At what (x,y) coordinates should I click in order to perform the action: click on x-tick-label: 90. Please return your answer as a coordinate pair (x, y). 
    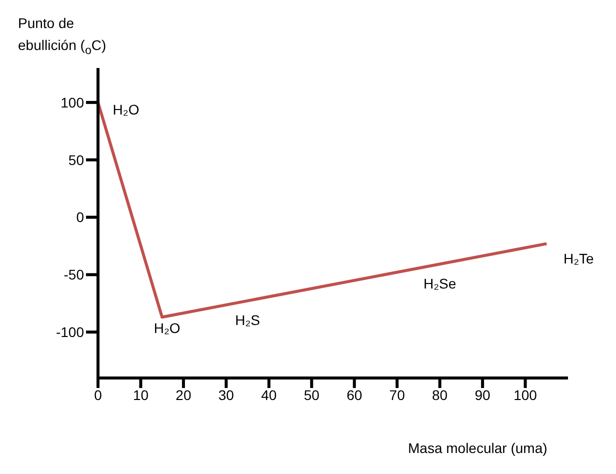
    Looking at the image, I should click on (482, 394).